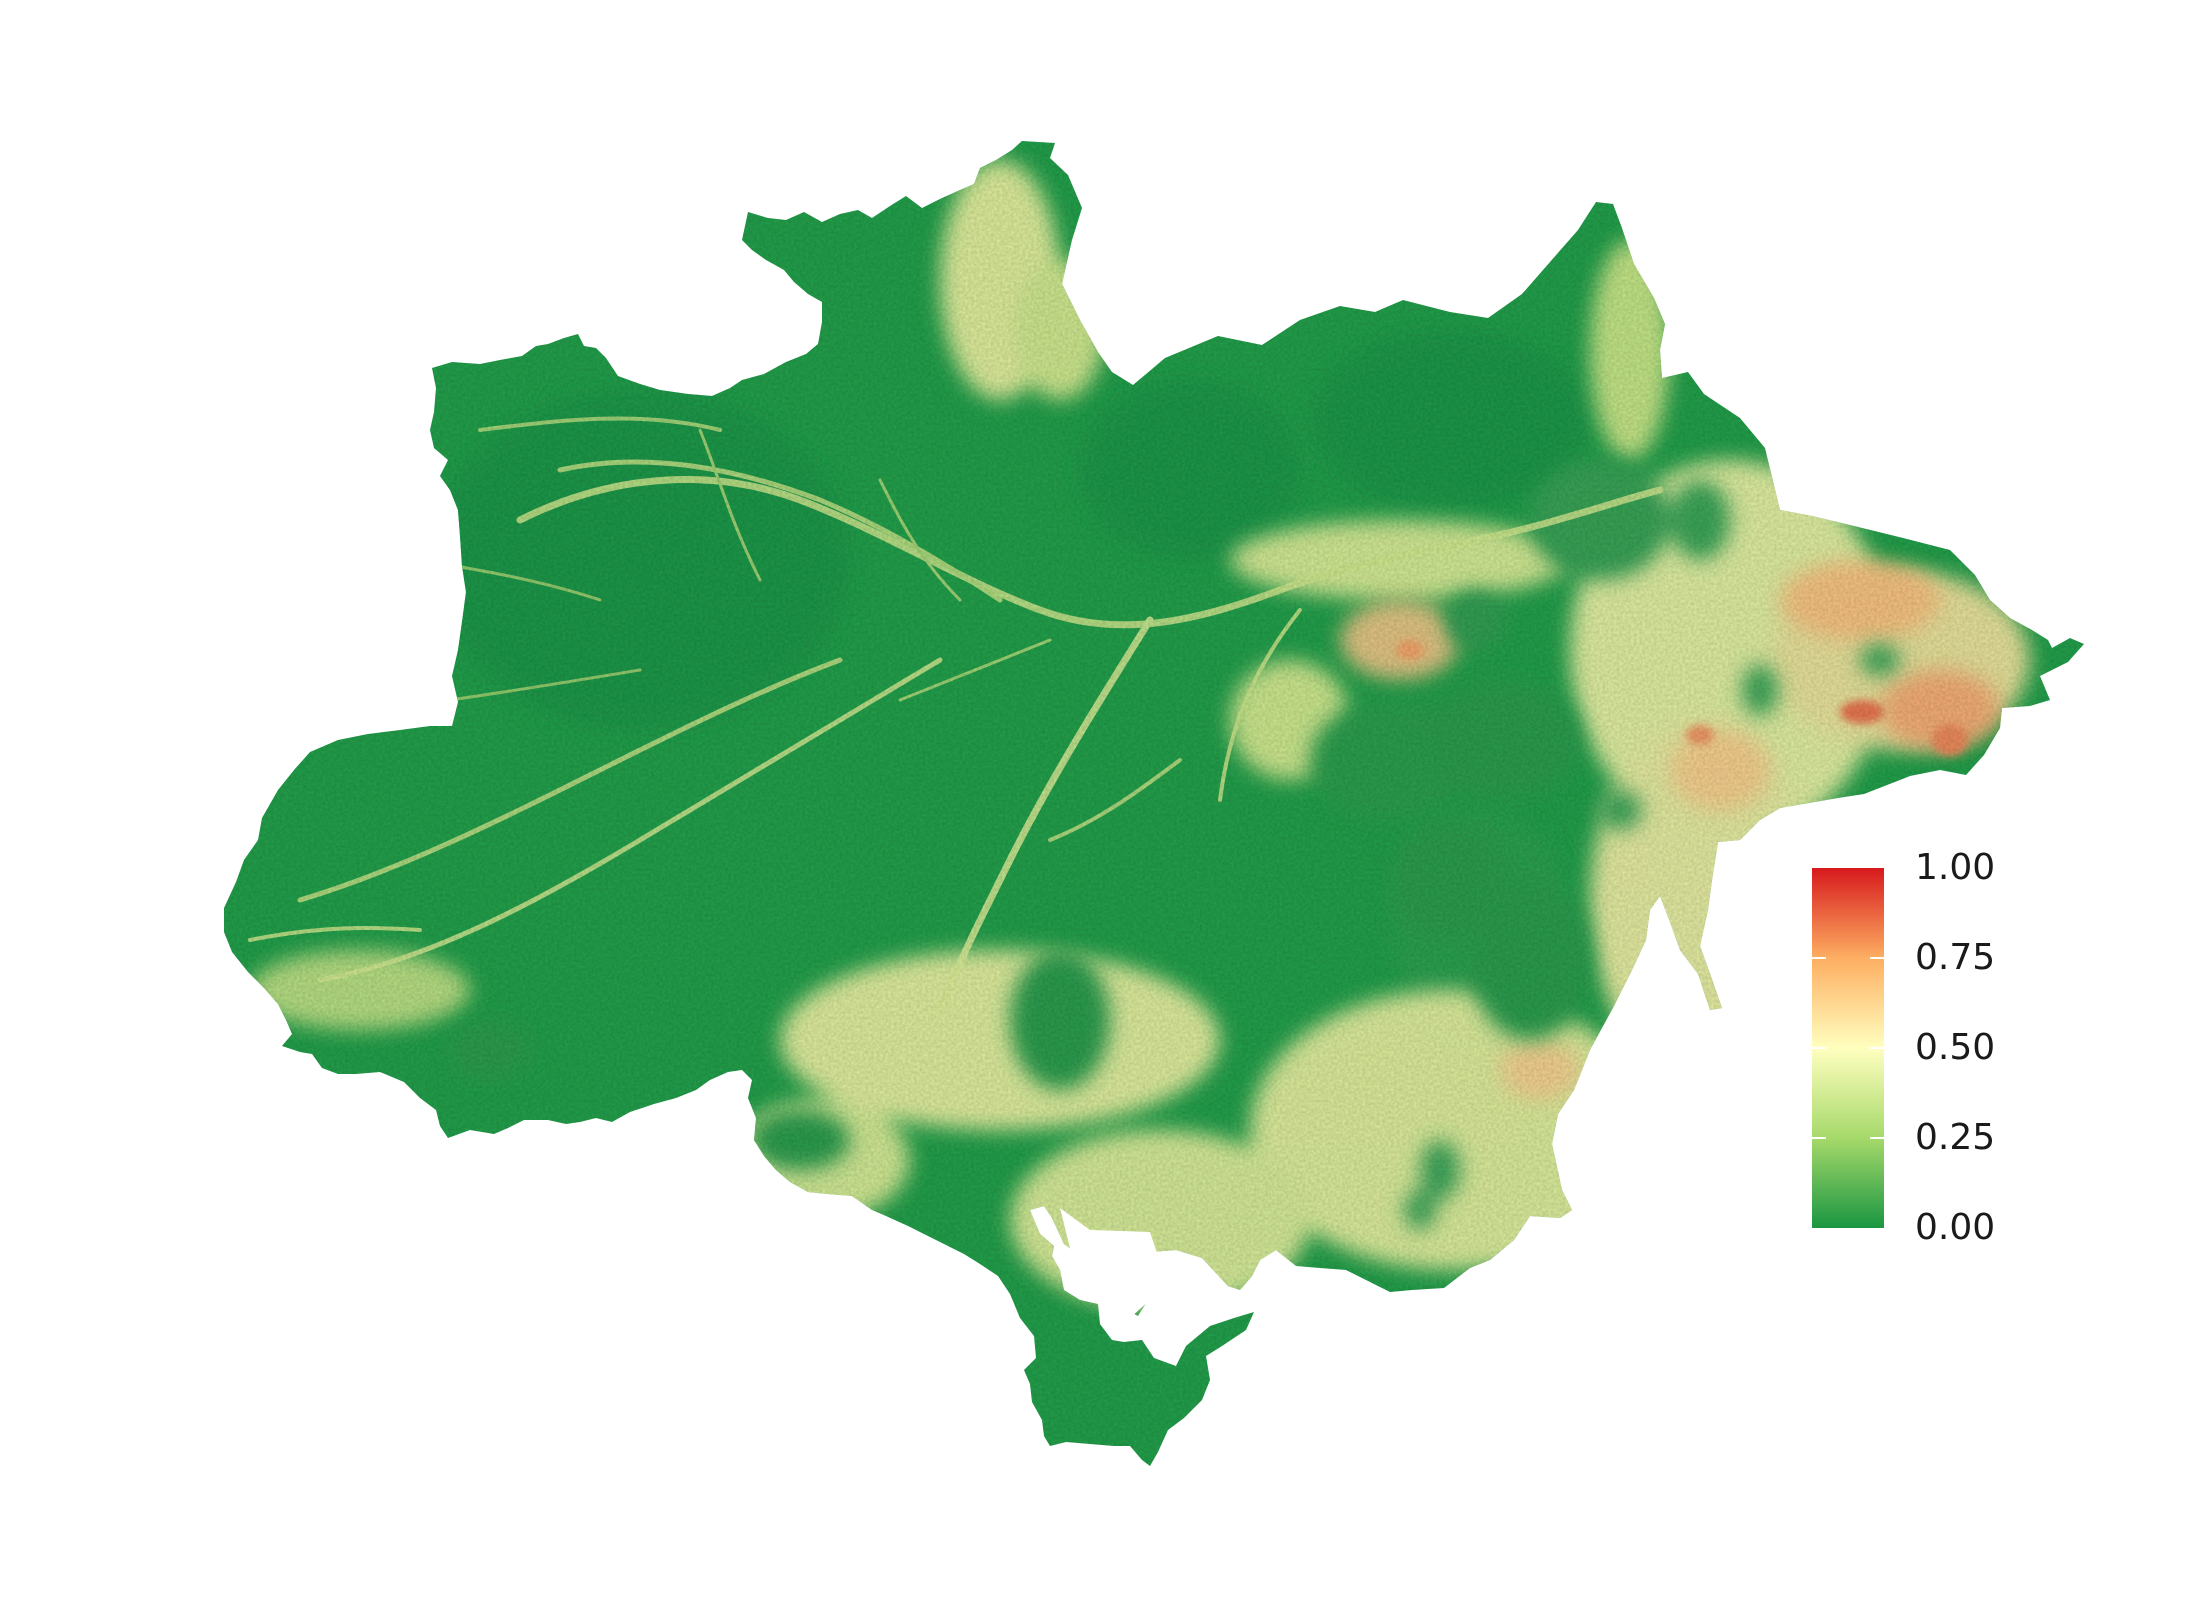 The image size is (2200, 1620). I want to click on legend-tick-label-050: 0.50, so click(1955, 1047).